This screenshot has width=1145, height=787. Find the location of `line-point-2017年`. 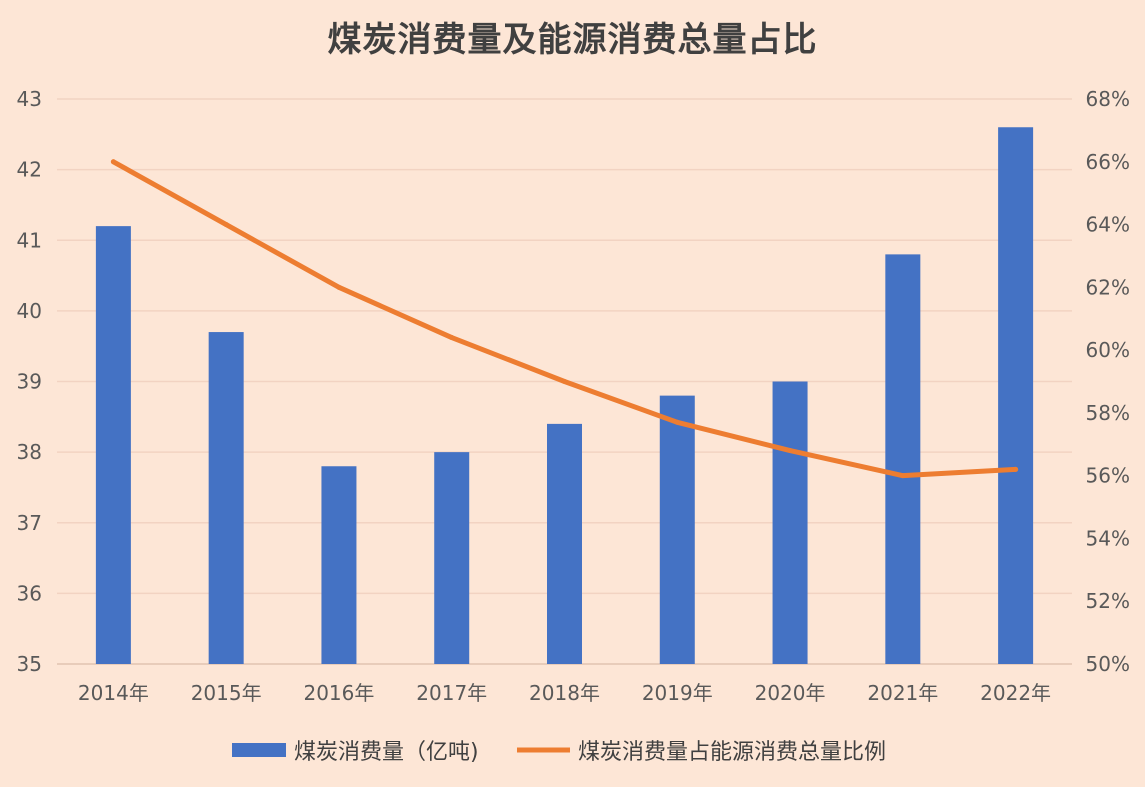

line-point-2017年 is located at coordinates (452, 338).